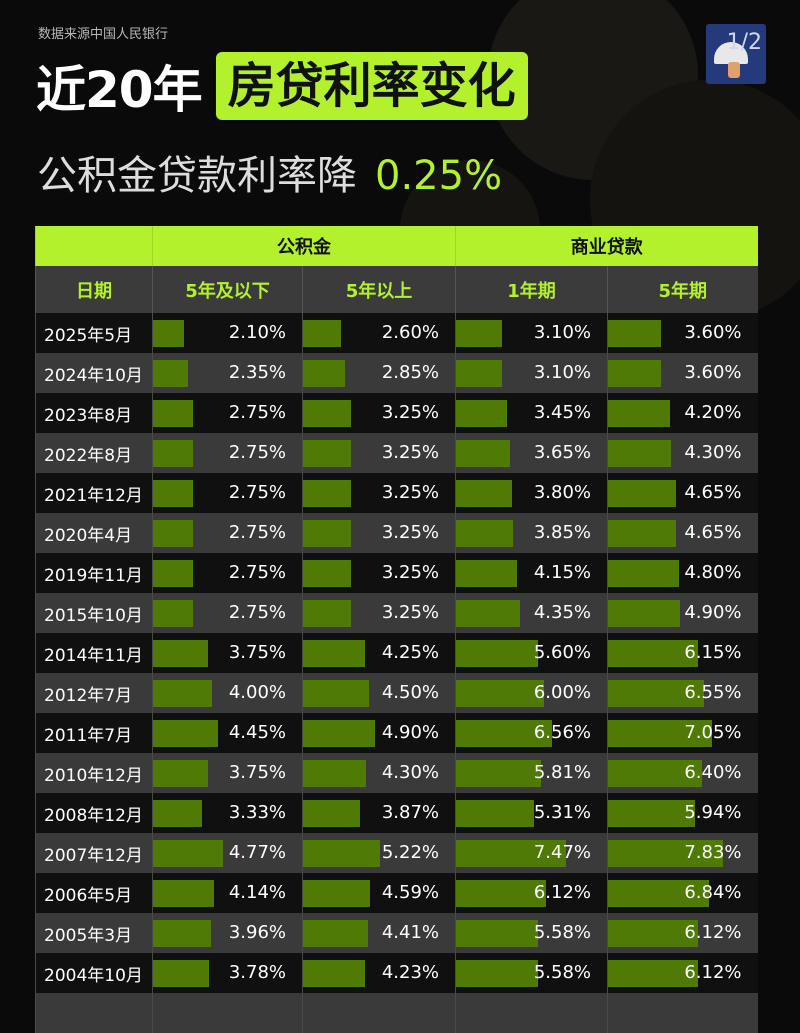  I want to click on table-row: 2015年10月 2.75% 3.25% 4.35% 4.90%, so click(396, 613).